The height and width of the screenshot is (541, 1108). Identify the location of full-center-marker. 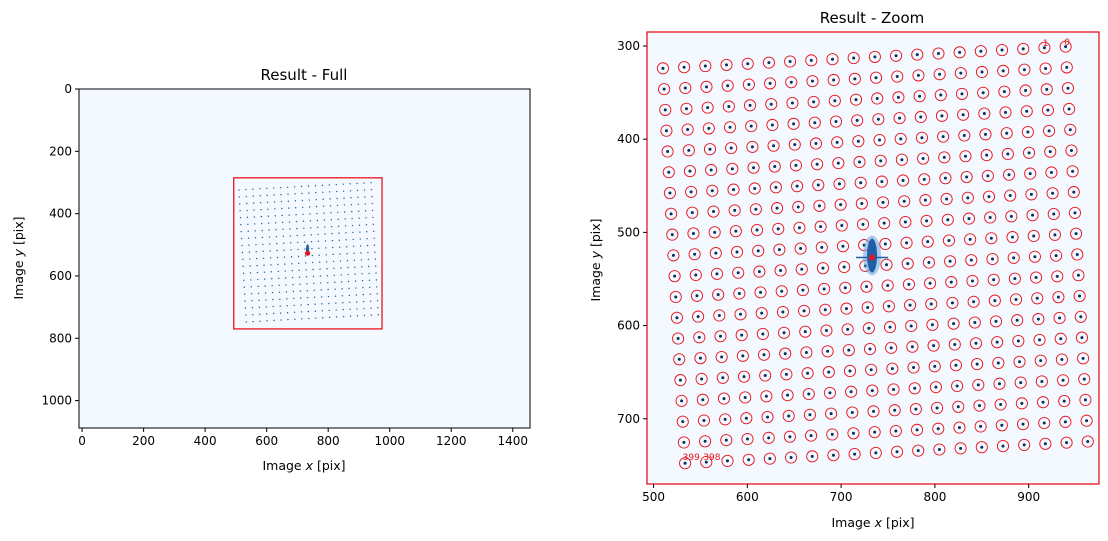
(307, 253).